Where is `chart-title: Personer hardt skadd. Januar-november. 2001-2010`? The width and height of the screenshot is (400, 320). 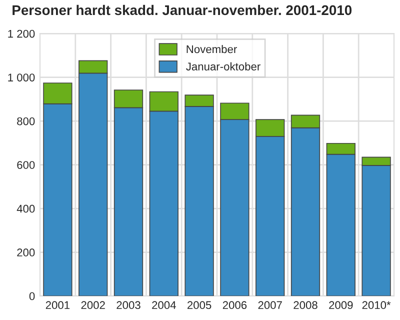
chart-title: Personer hardt skadd. Januar-november. 2001-2010 is located at coordinates (182, 10).